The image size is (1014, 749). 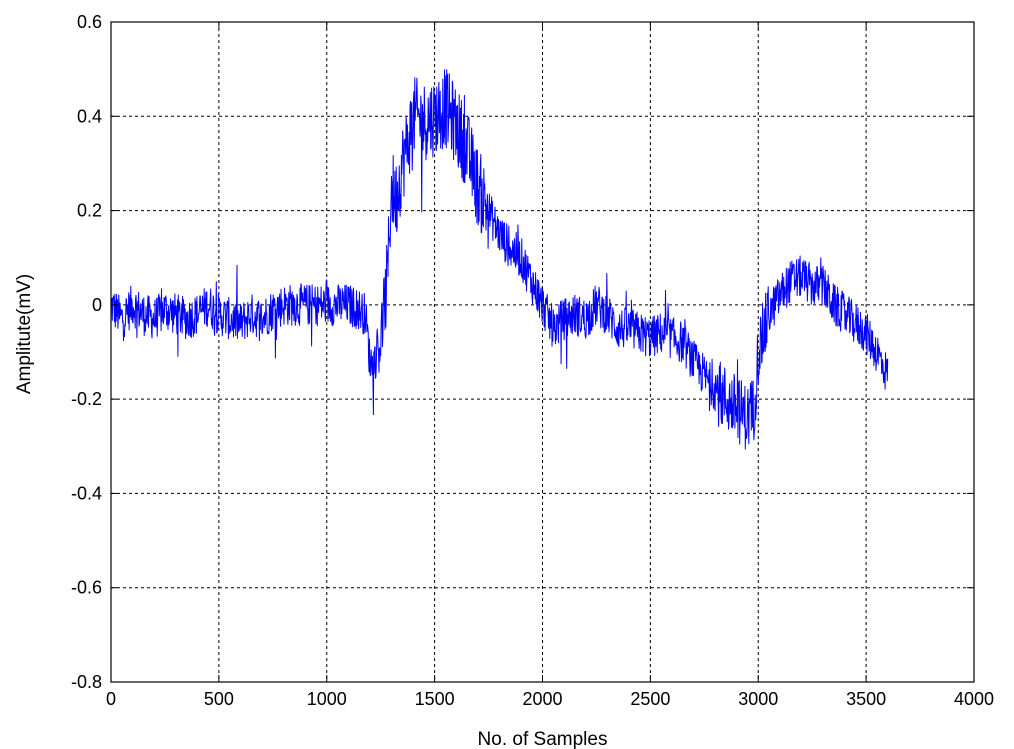 I want to click on y-tick-label: 0.2, so click(x=89, y=211).